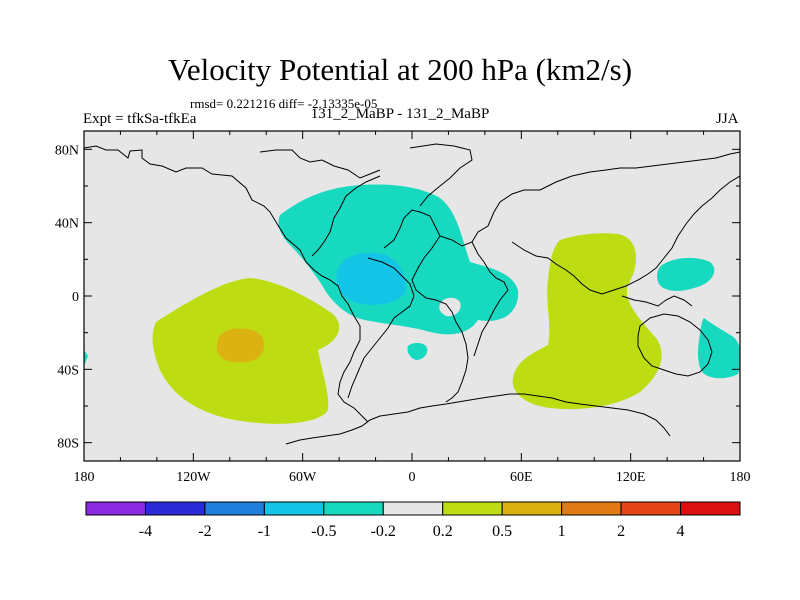  Describe the element at coordinates (323, 531) in the screenshot. I see `colorbar-label: -0.5` at that location.